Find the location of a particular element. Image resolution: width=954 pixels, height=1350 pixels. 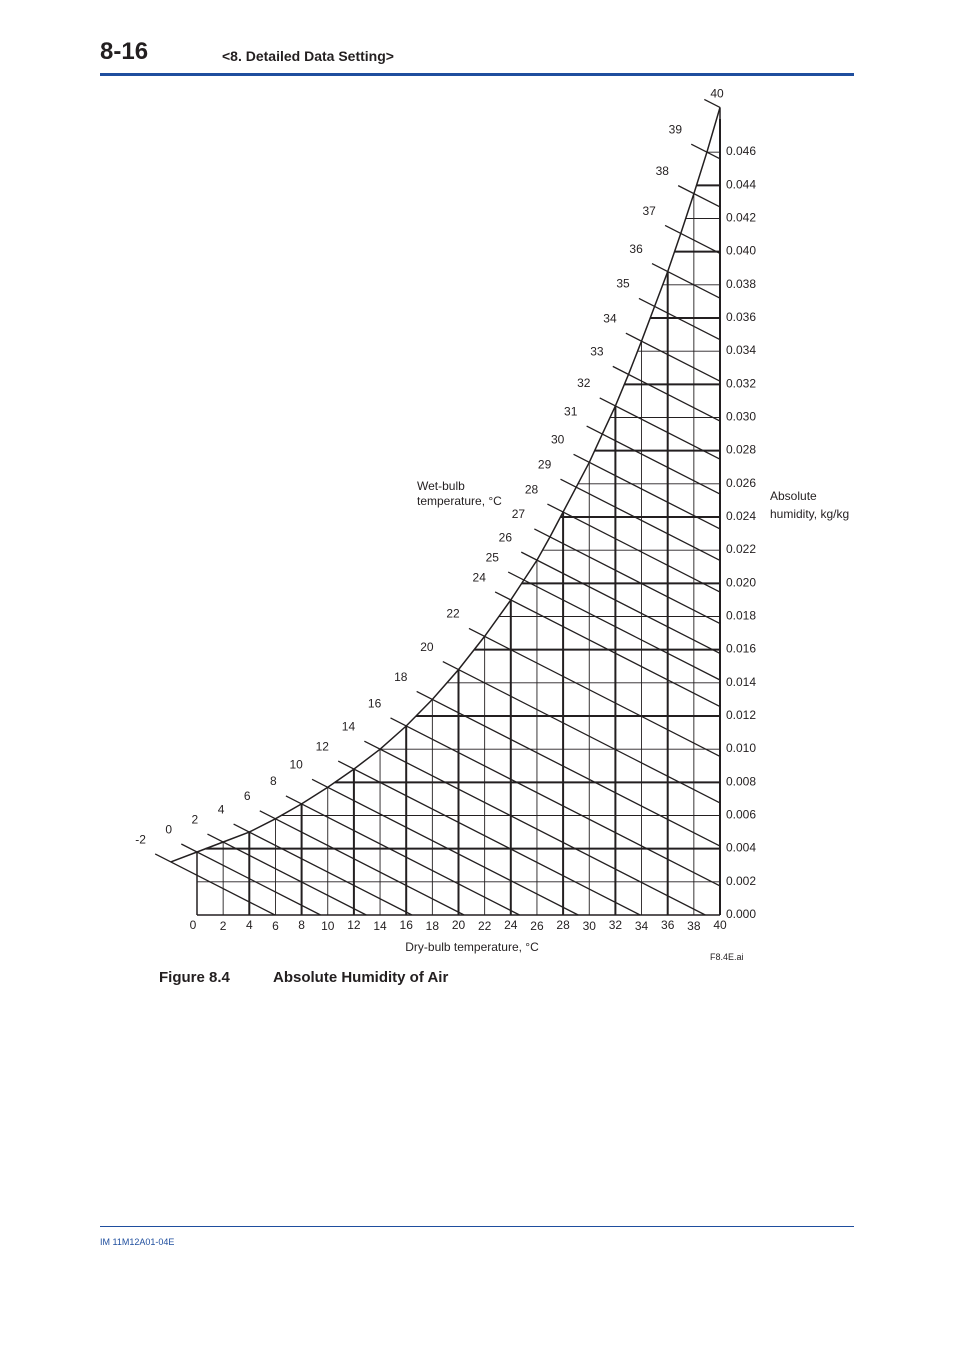

y-tick-label: 0.028 is located at coordinates (741, 450).